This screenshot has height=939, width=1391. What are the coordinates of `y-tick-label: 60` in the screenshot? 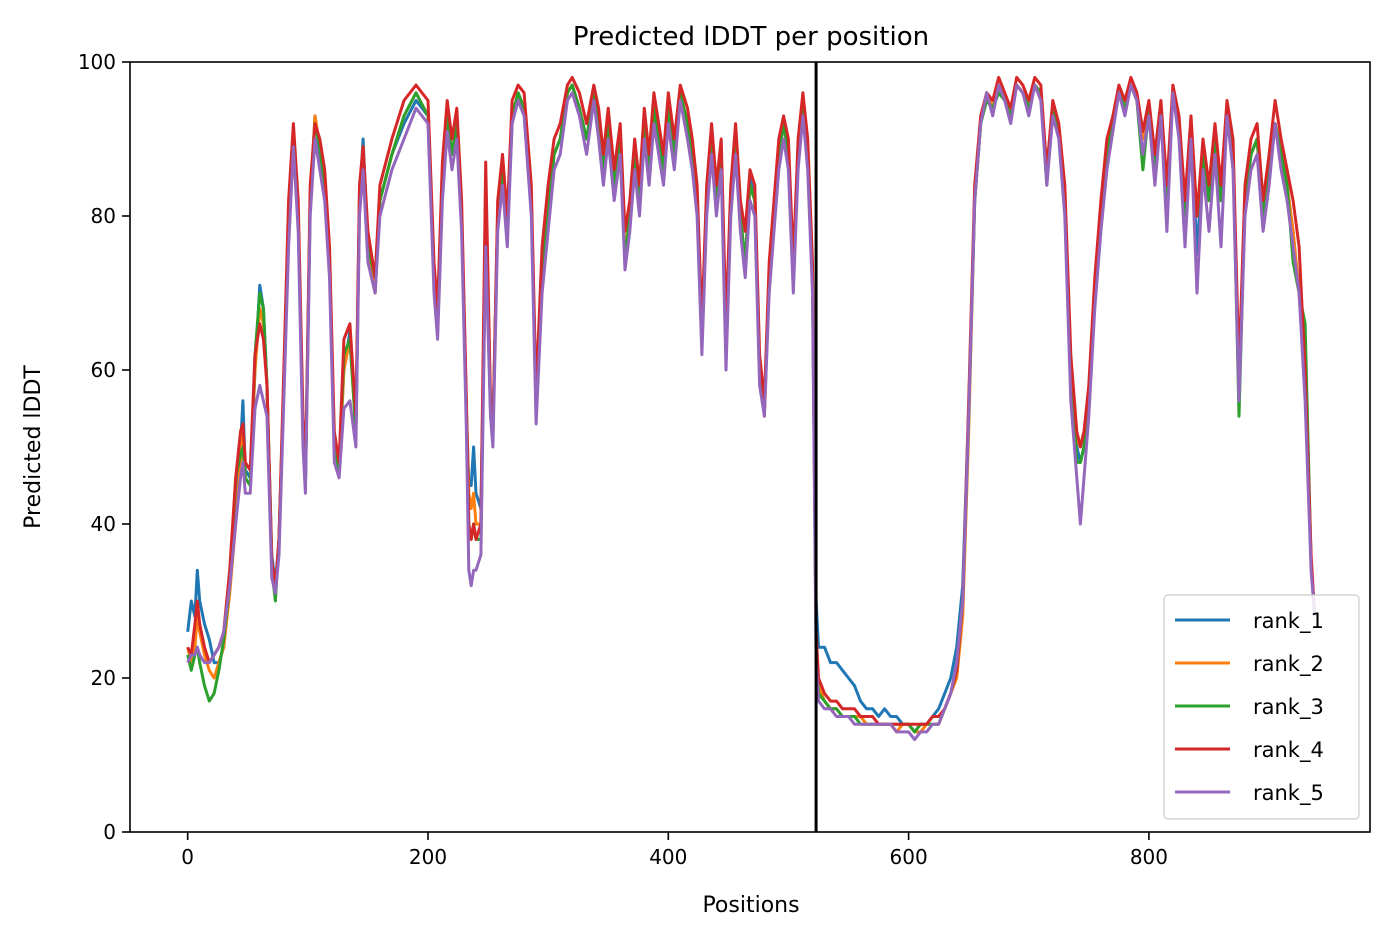 It's located at (103, 370).